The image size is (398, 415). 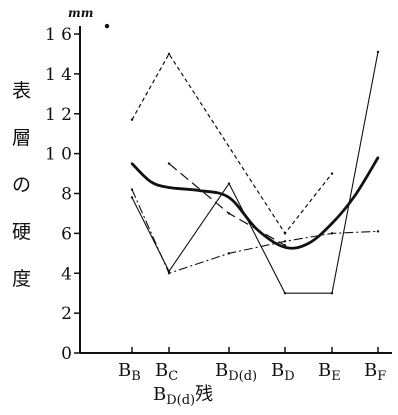 I want to click on x-tick-label: BD, so click(x=283, y=372).